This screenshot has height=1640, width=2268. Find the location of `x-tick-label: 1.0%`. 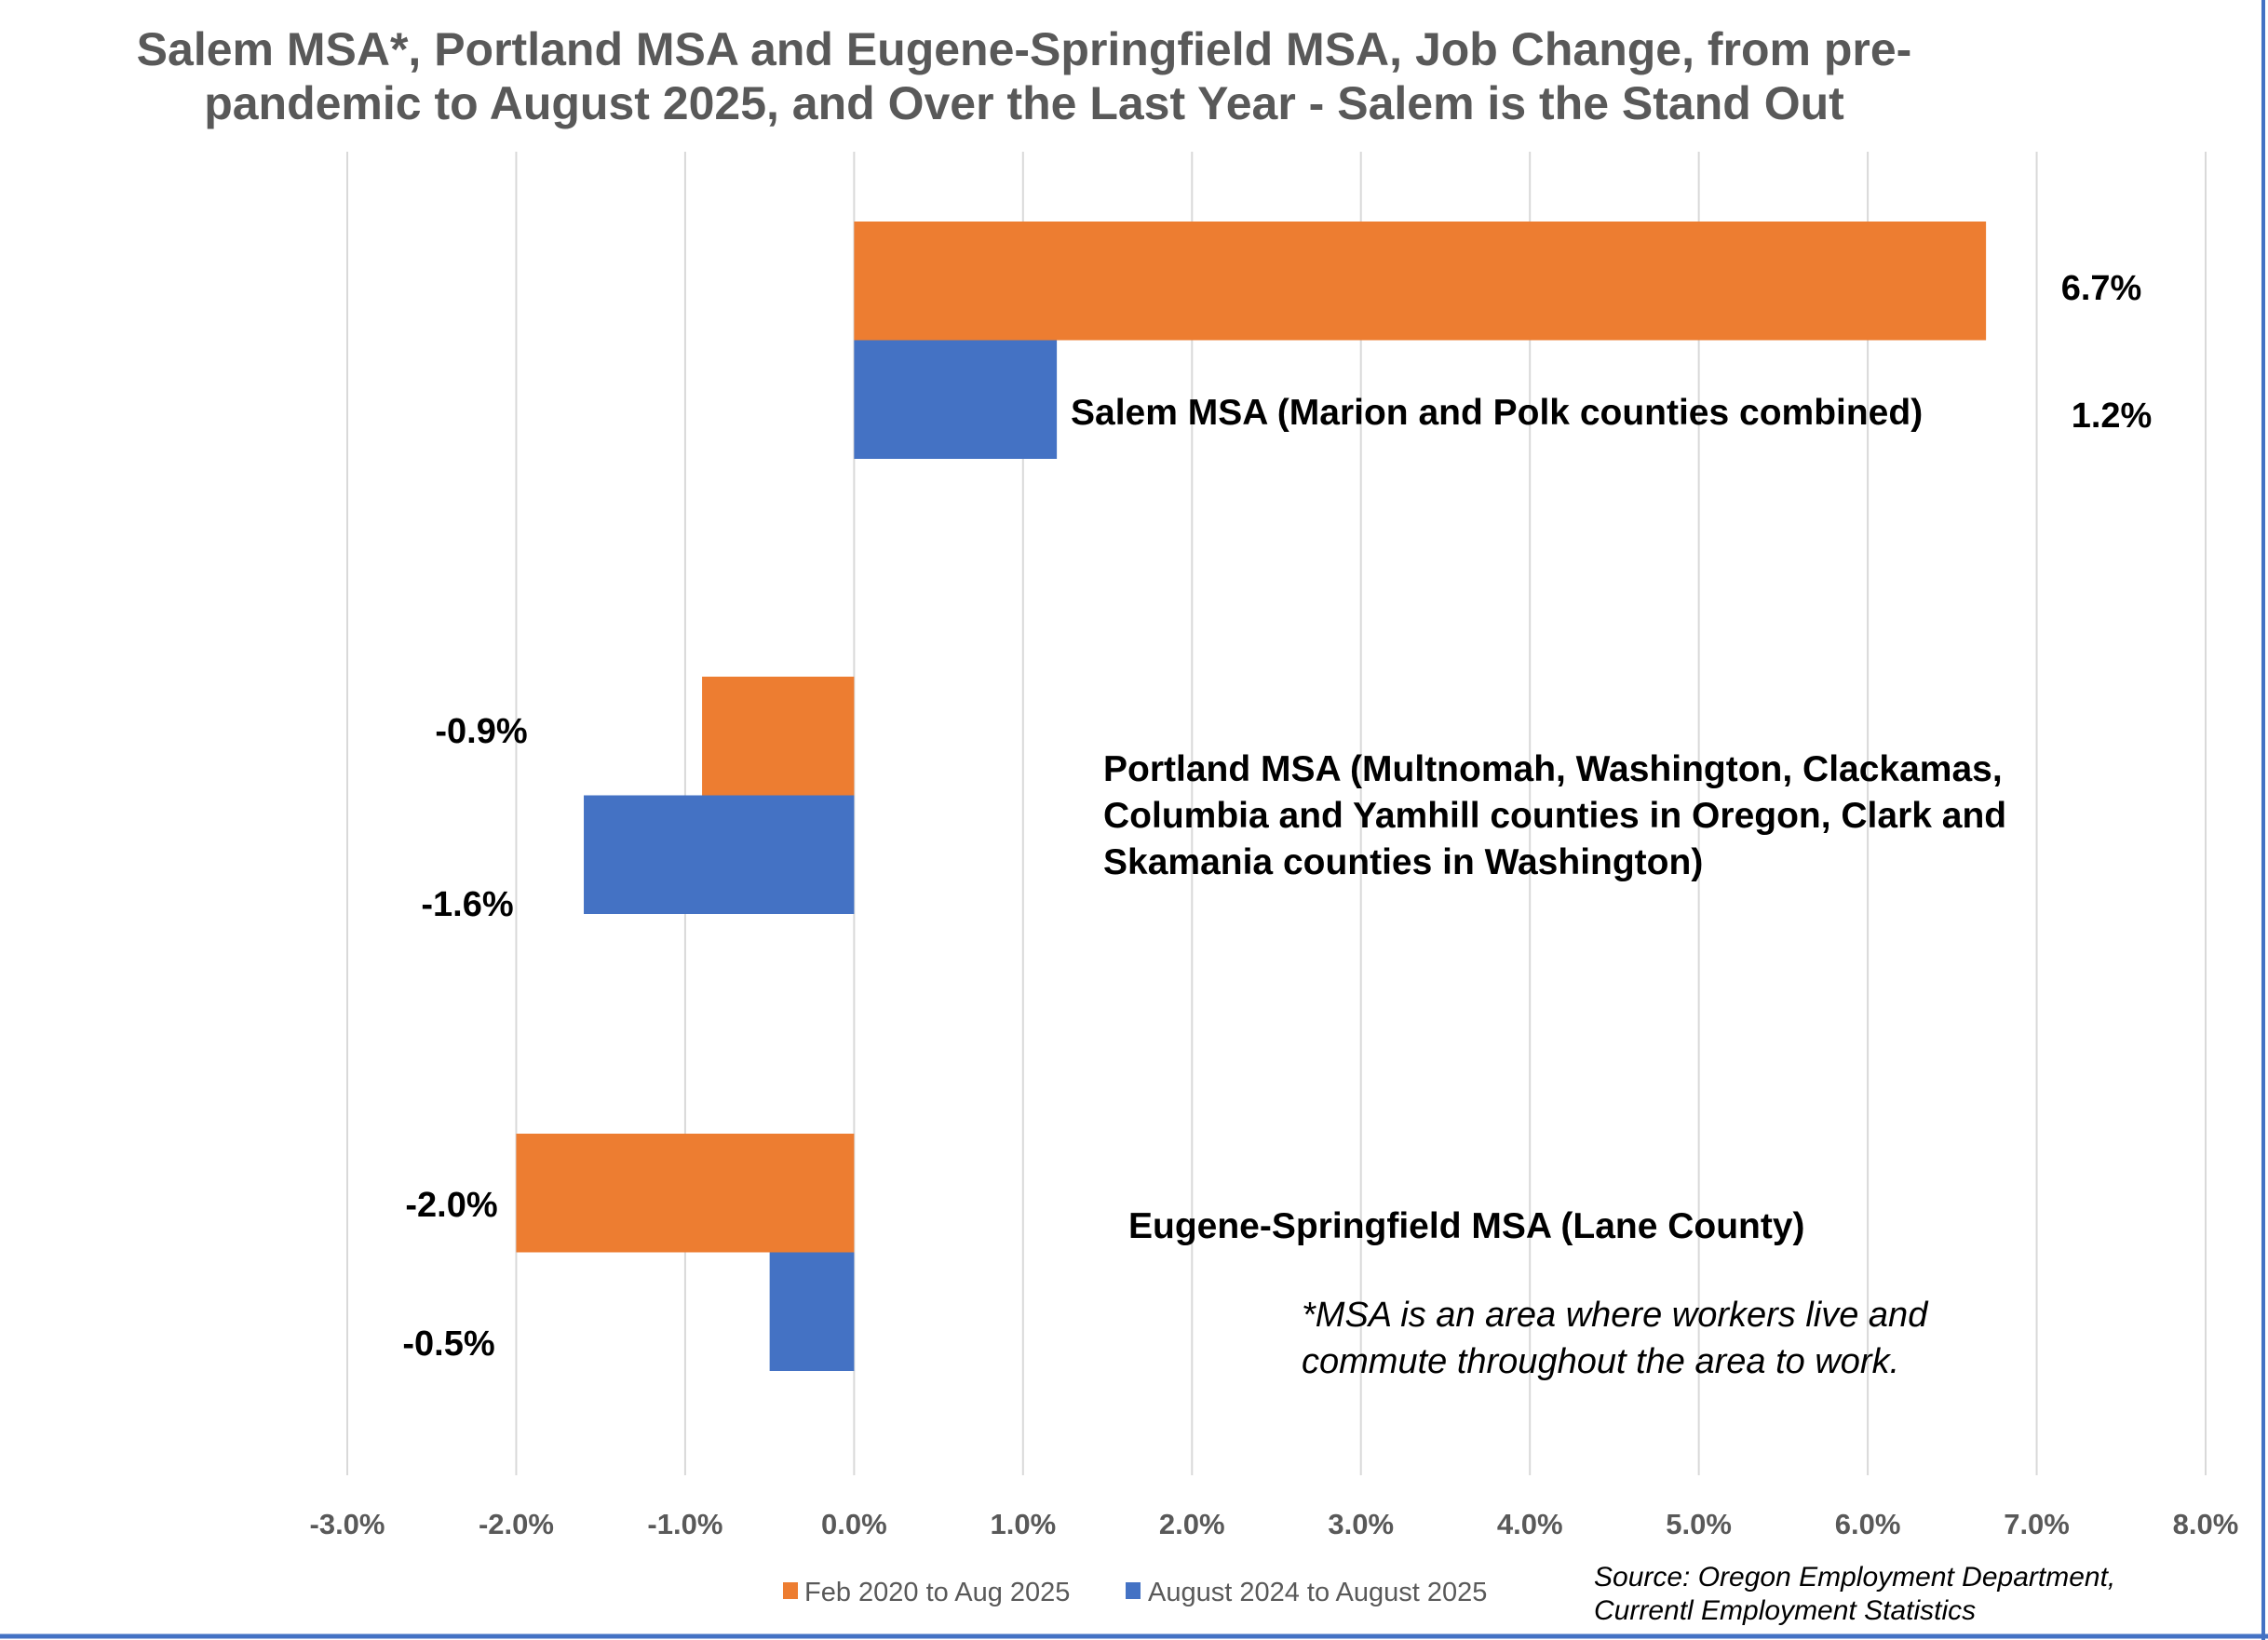

x-tick-label: 1.0% is located at coordinates (1023, 1524).